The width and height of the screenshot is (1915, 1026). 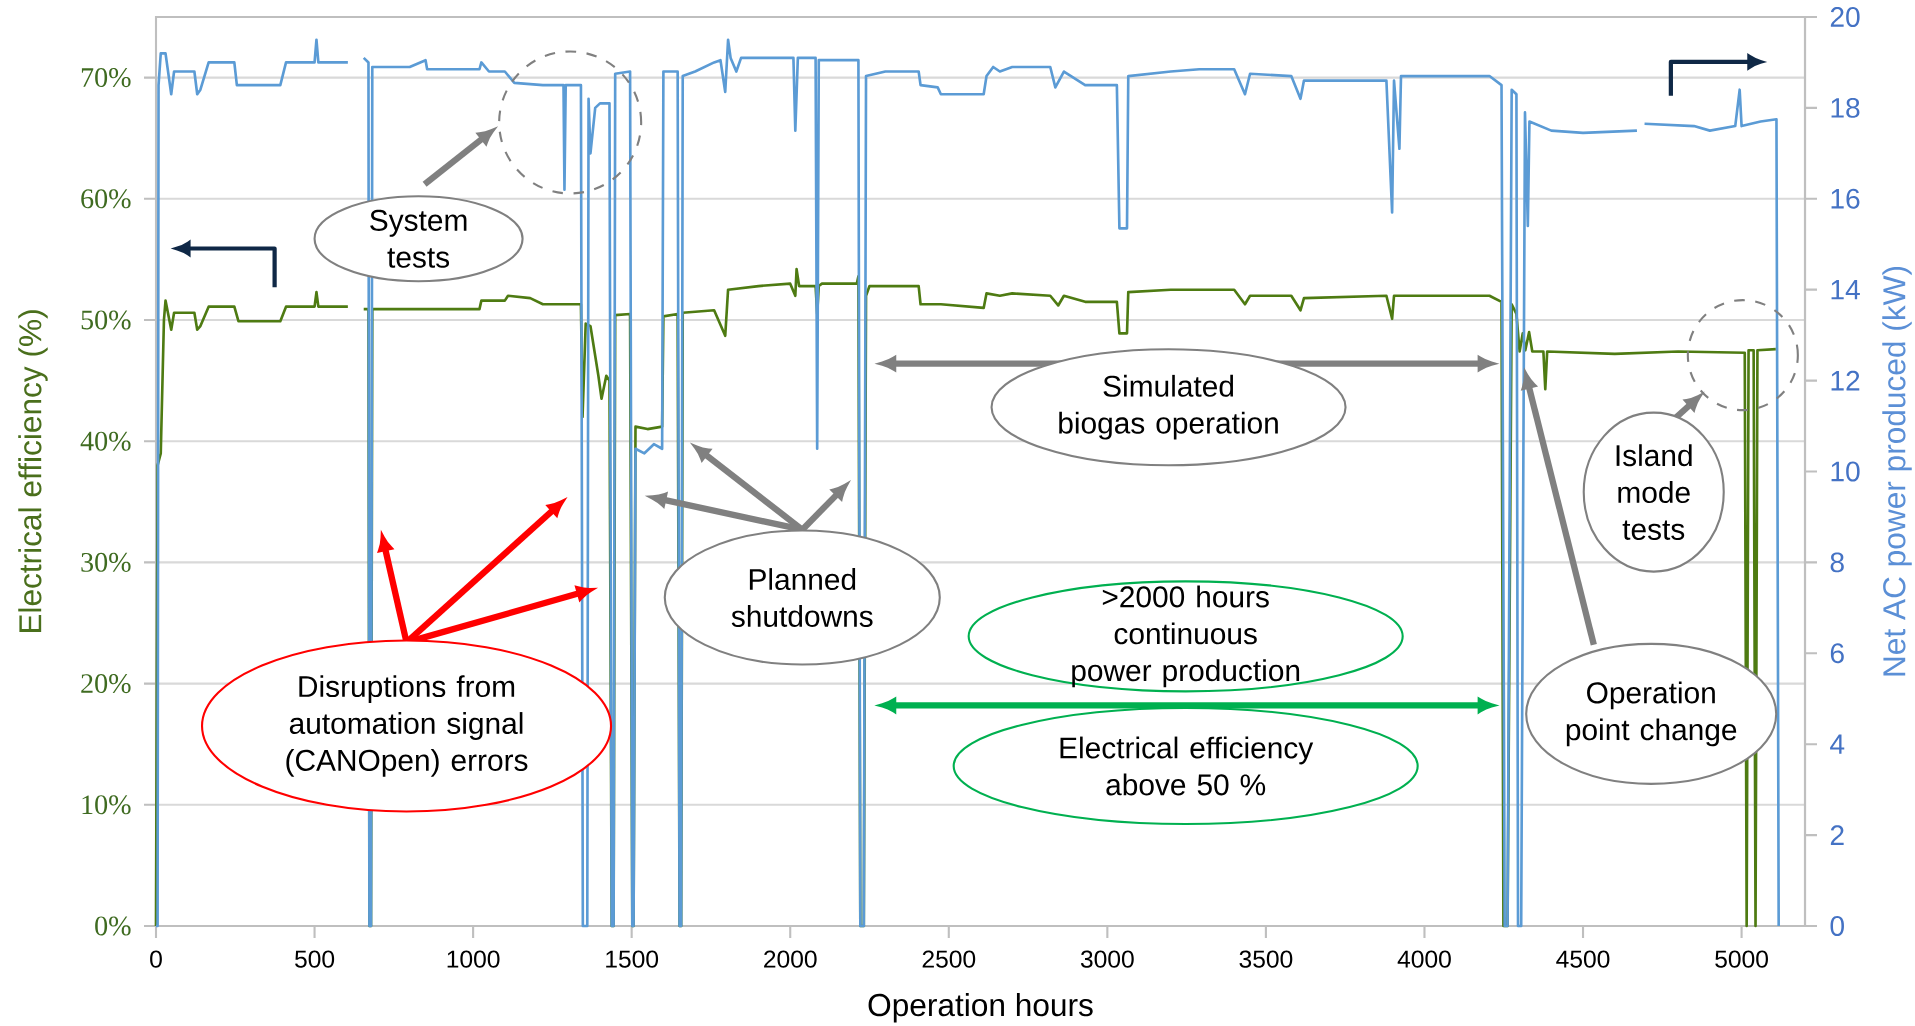 I want to click on annotation: Disruptions from automation signal (CANOpen) errors, so click(x=407, y=726).